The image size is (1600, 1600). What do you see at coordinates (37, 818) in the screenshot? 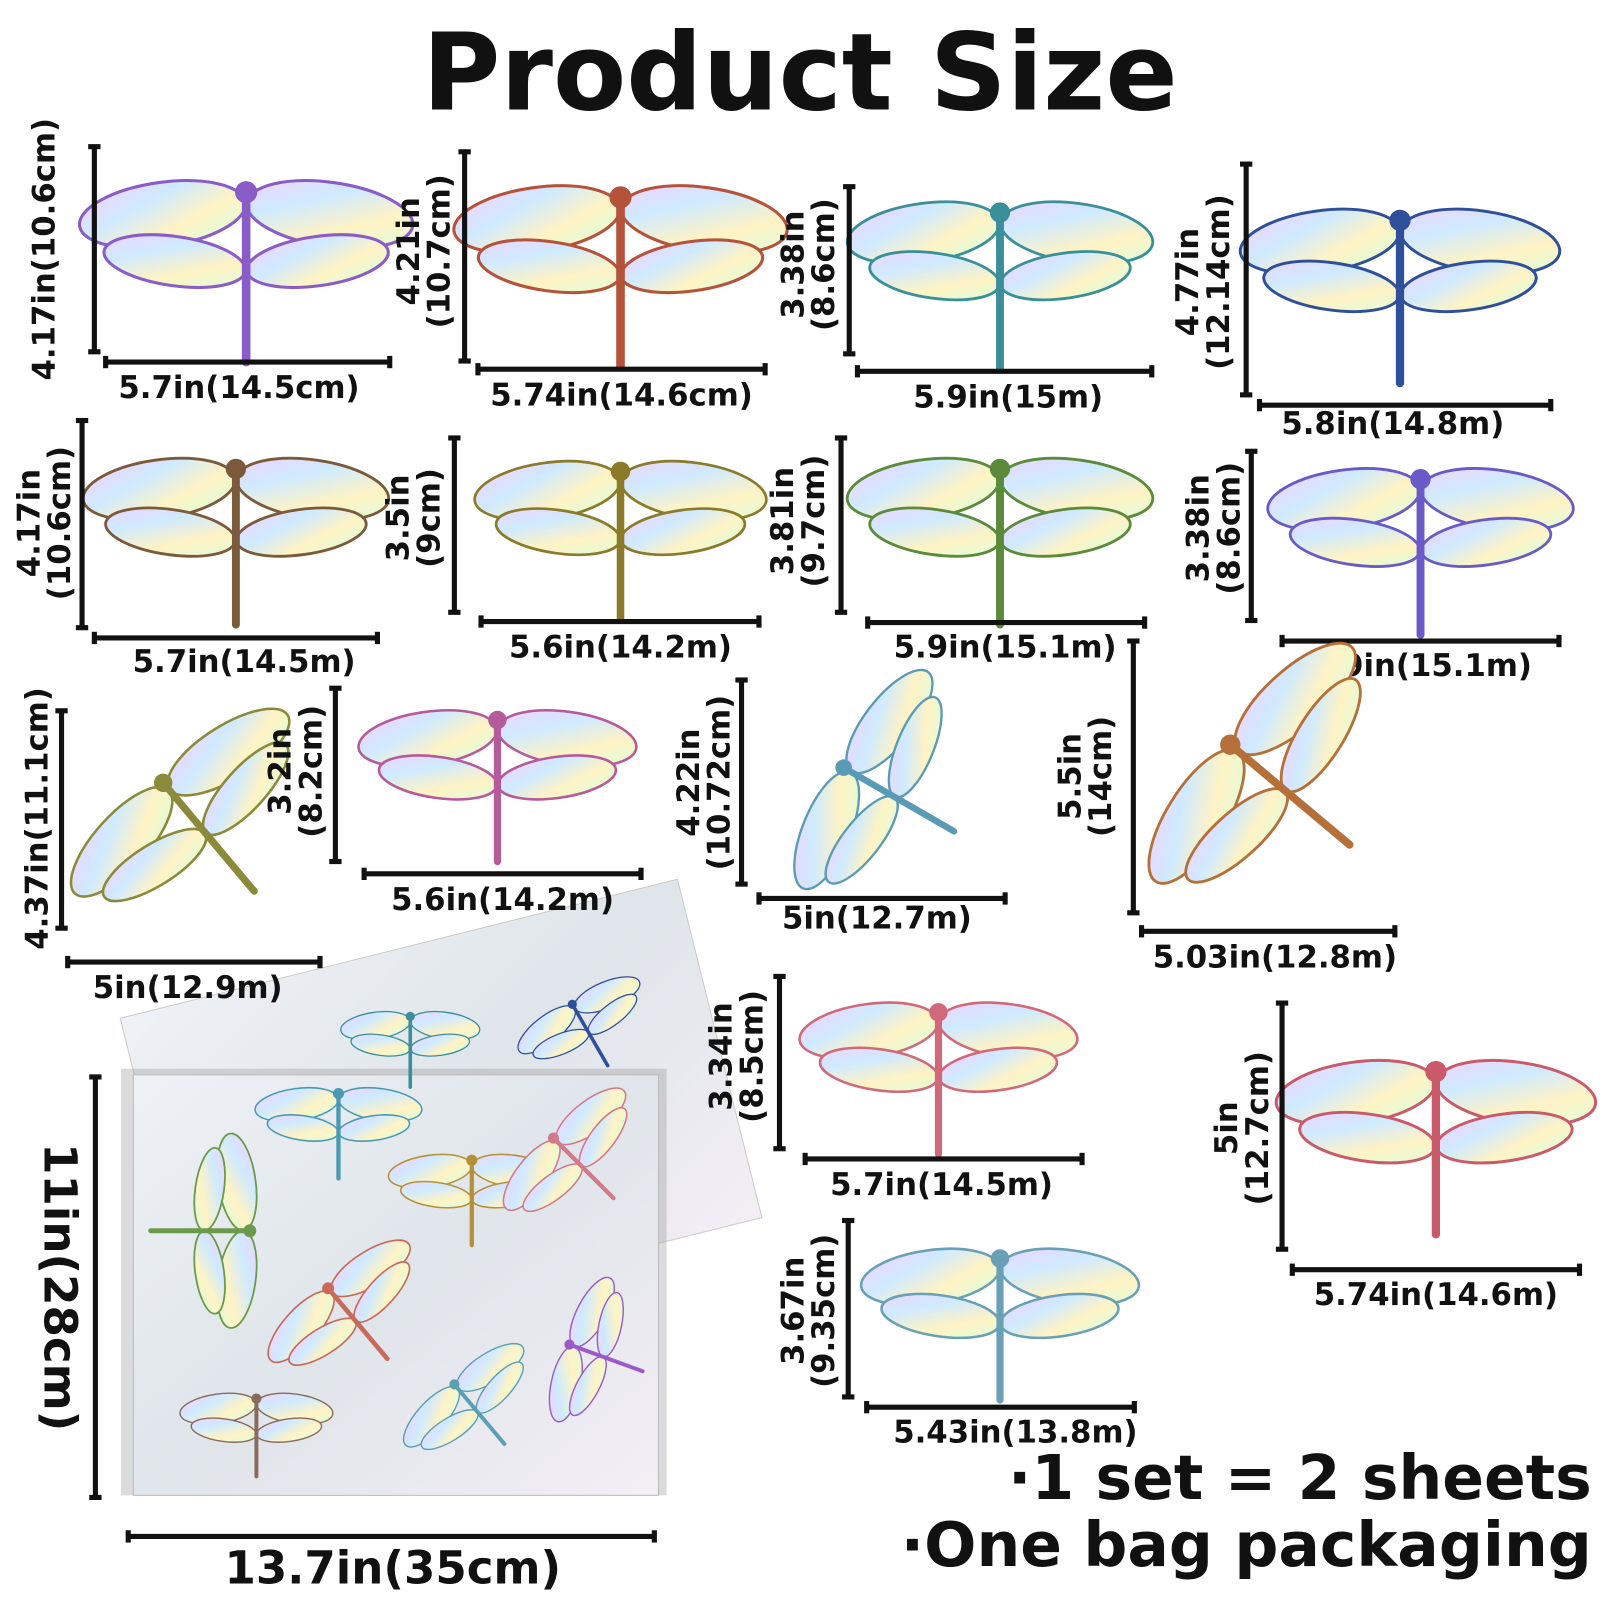
I see `height-label: 4.37in(11.1cm)` at bounding box center [37, 818].